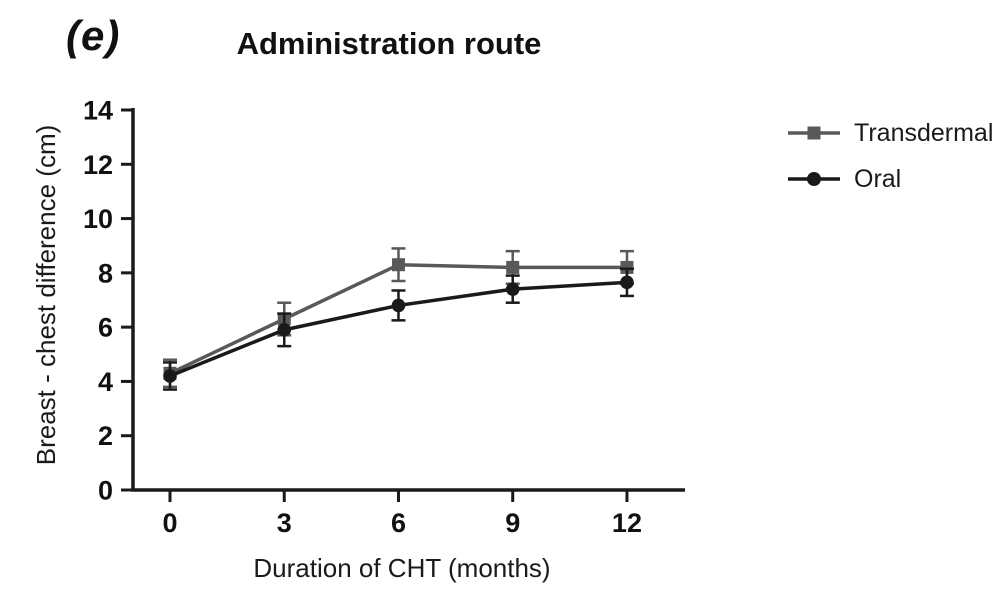  Describe the element at coordinates (924, 132) in the screenshot. I see `legend-label-transdermal: Transdermal` at that location.